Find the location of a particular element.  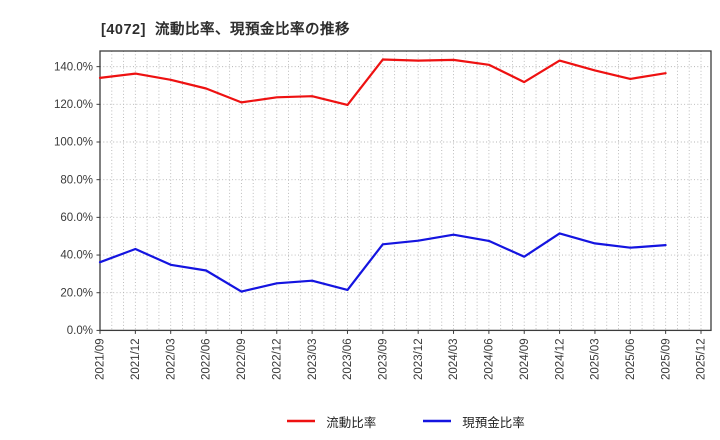

legend-item-current-ratio: 流動比率 is located at coordinates (331, 421).